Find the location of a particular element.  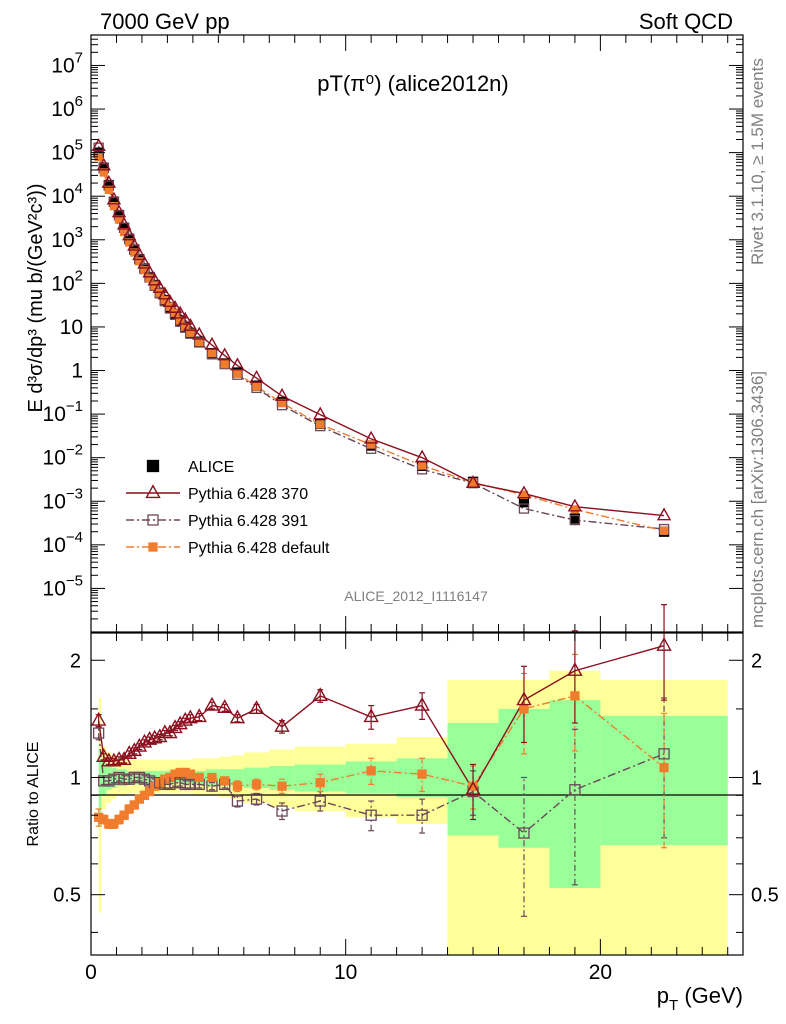

legend-label: Pythia 6.428 370 is located at coordinates (248, 494).